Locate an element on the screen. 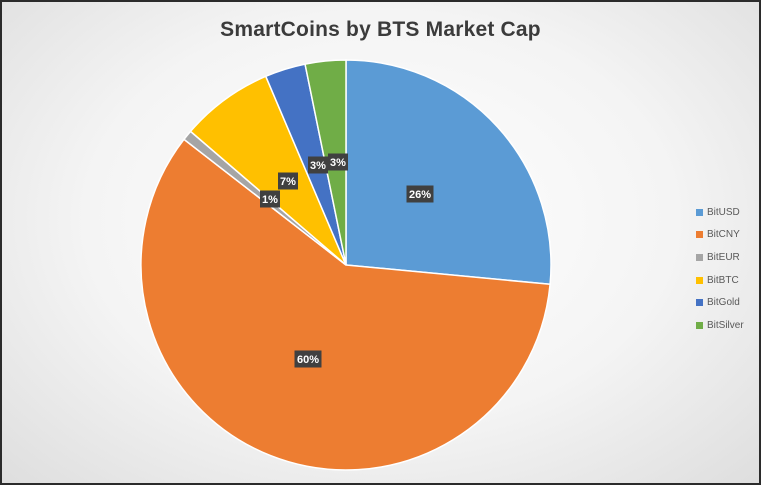 This screenshot has width=761, height=485. legend-item-bitbtc: BitBTC is located at coordinates (728, 280).